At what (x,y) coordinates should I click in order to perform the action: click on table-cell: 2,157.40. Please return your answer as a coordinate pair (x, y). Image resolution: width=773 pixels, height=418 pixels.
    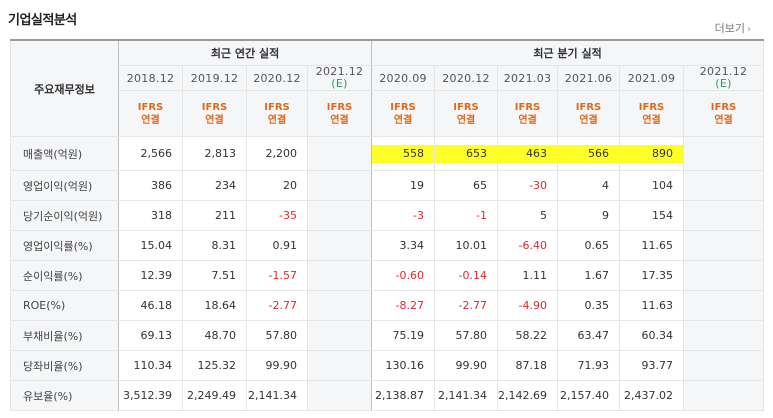
    Looking at the image, I should click on (589, 395).